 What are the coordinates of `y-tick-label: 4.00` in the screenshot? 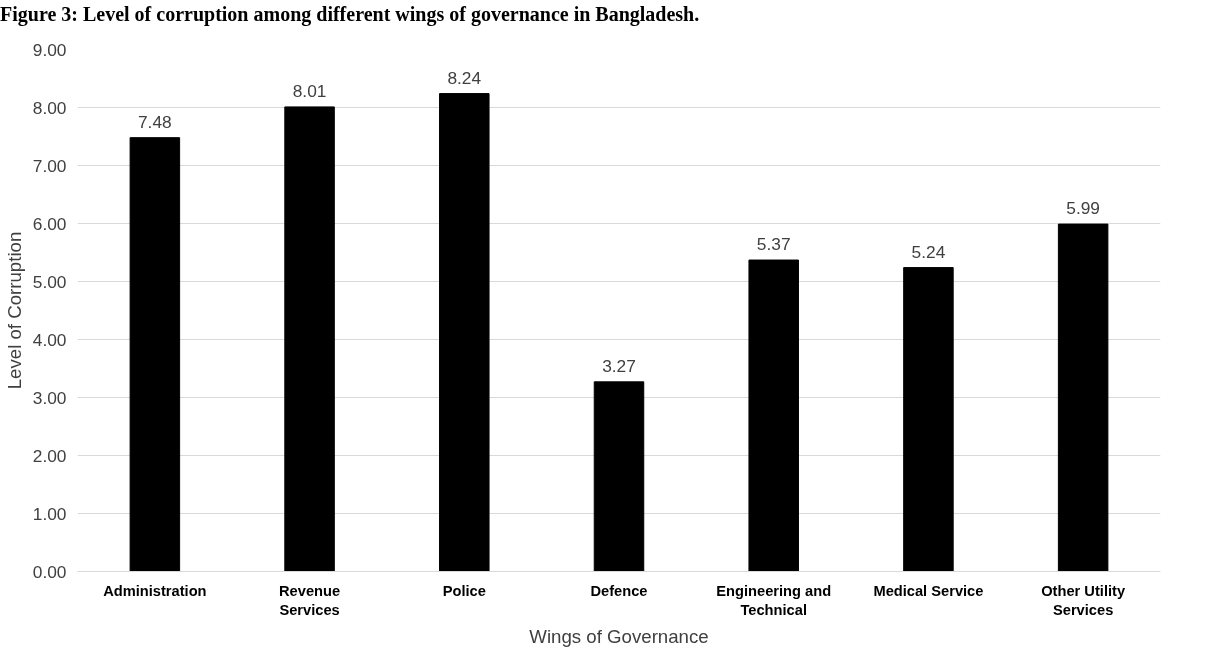 It's located at (49, 339).